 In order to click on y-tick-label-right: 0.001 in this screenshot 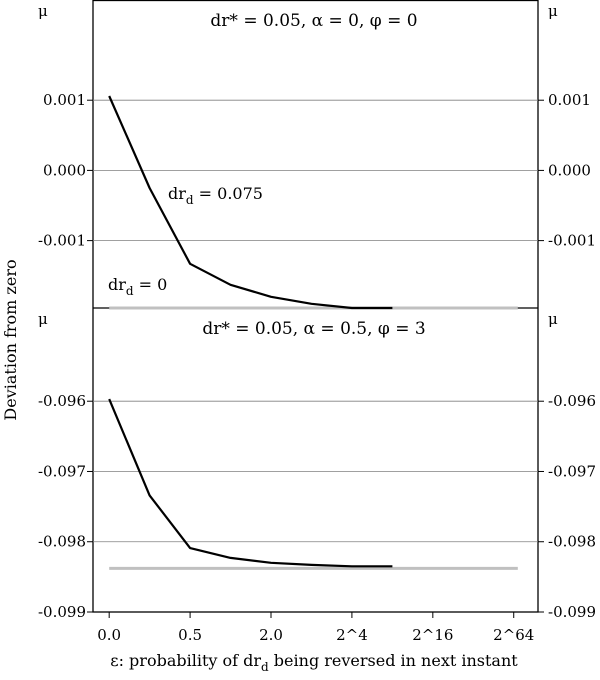, I will do `click(569, 100)`.